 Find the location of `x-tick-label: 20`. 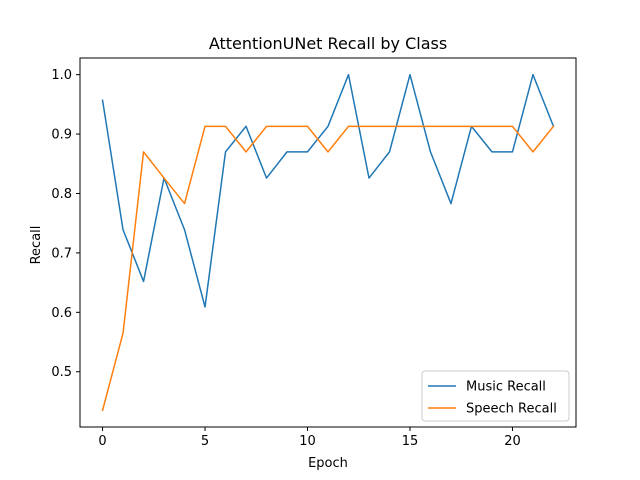

x-tick-label: 20 is located at coordinates (512, 441).